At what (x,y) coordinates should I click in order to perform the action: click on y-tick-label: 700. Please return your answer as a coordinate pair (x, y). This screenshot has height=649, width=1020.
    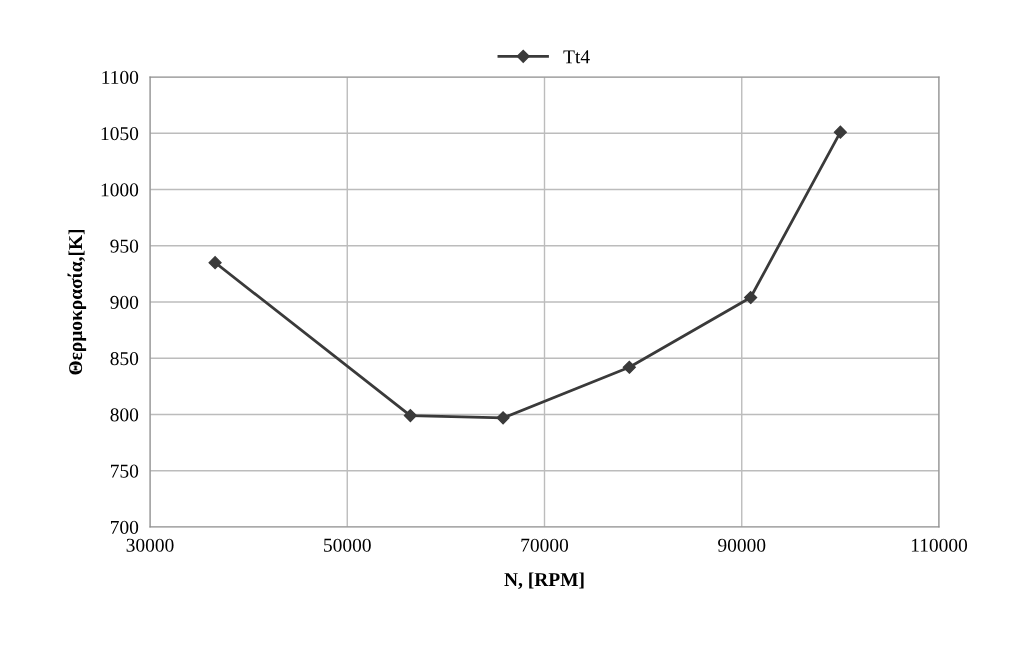
    Looking at the image, I should click on (125, 527).